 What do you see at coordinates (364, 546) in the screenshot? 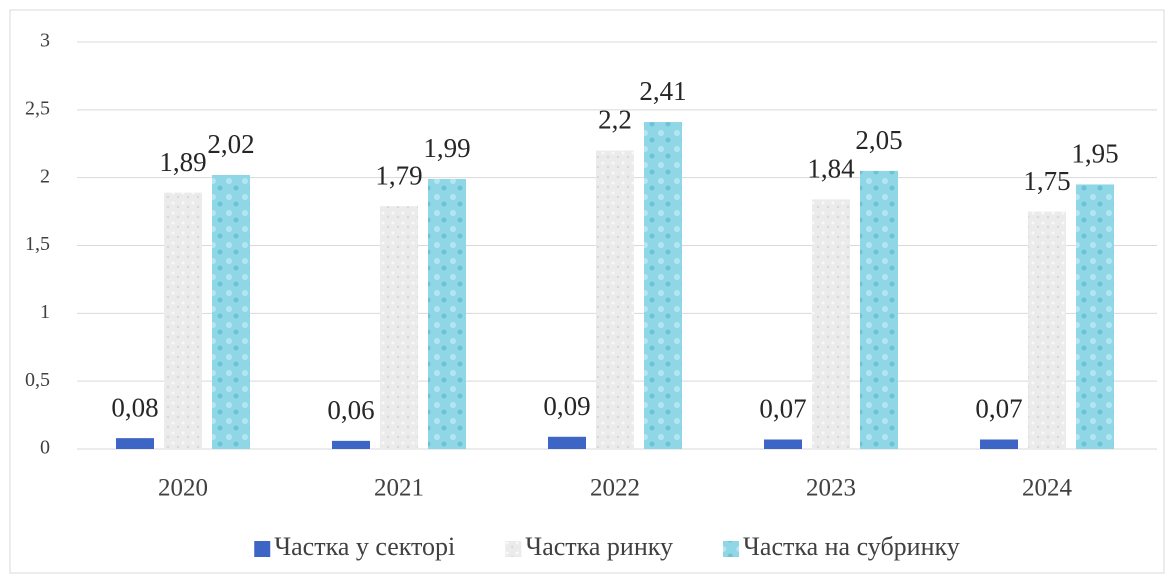
I see `legend-label: Частка у секторі` at bounding box center [364, 546].